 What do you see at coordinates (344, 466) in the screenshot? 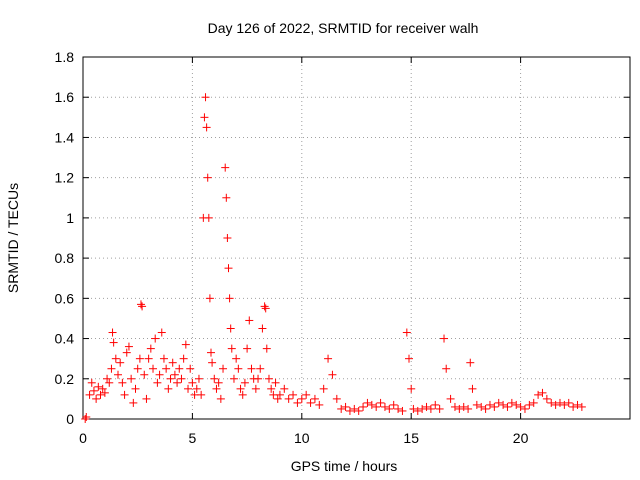
I see `x-axis-label: GPS time / hours` at bounding box center [344, 466].